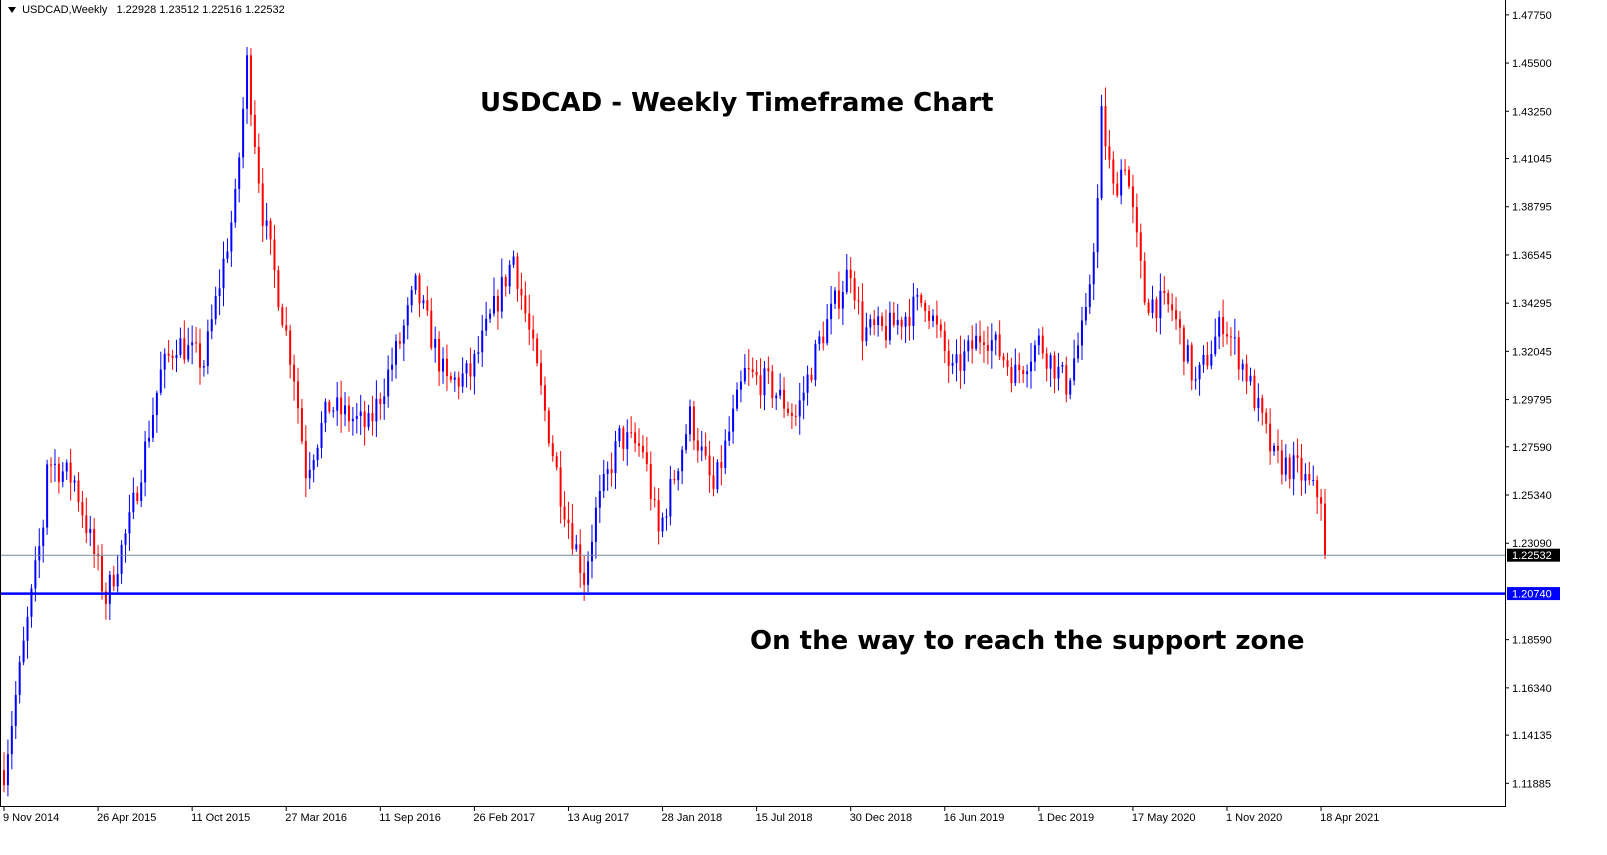 This screenshot has height=855, width=1607. What do you see at coordinates (1532, 689) in the screenshot?
I see `y-tick-label: 1.16340` at bounding box center [1532, 689].